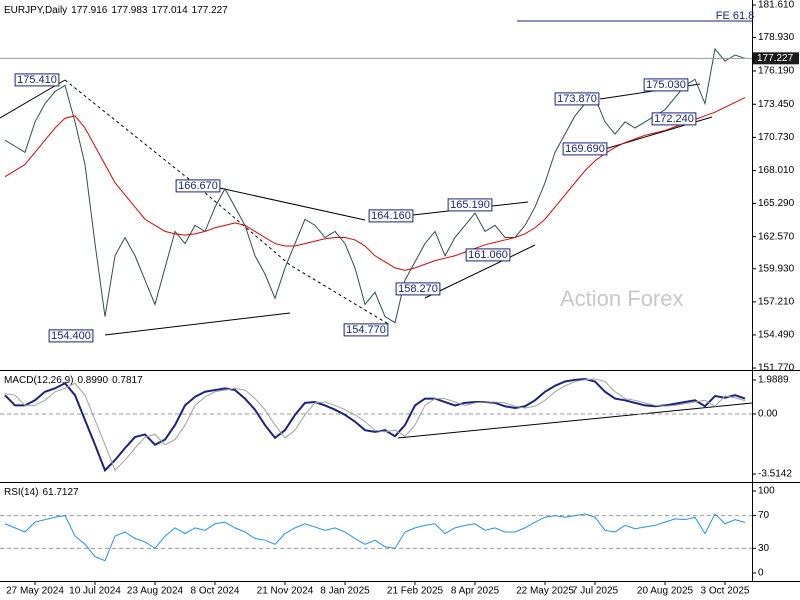  Describe the element at coordinates (776, 335) in the screenshot. I see `y-tick-label: 154.490` at that location.